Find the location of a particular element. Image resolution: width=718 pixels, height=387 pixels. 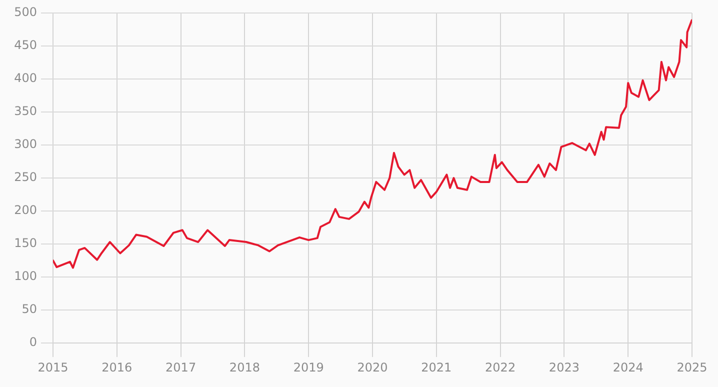

x-tick-label: 2015 is located at coordinates (53, 367).